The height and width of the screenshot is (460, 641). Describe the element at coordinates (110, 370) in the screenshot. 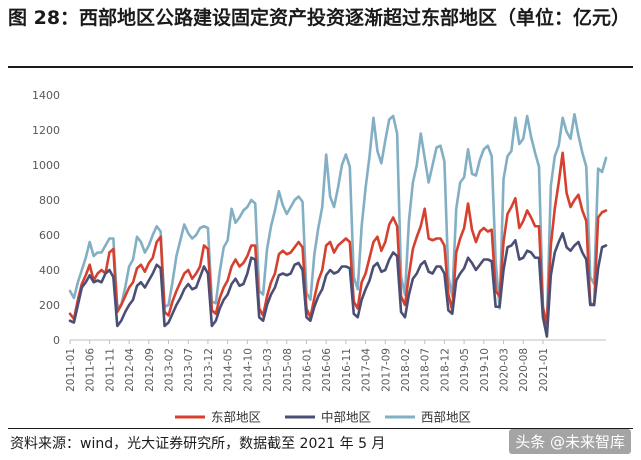

I see `x-tick-label: 2011-11` at that location.